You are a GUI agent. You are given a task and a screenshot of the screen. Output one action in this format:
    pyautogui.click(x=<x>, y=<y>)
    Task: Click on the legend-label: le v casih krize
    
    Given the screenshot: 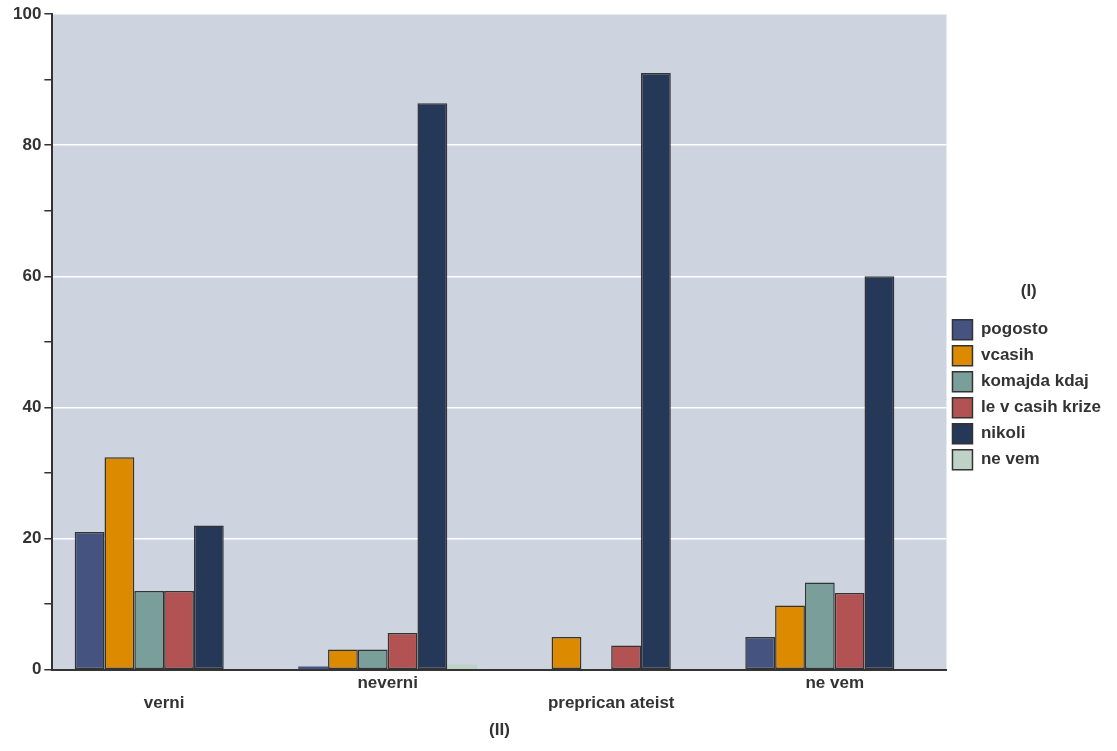 What is the action you would take?
    pyautogui.click(x=1041, y=407)
    